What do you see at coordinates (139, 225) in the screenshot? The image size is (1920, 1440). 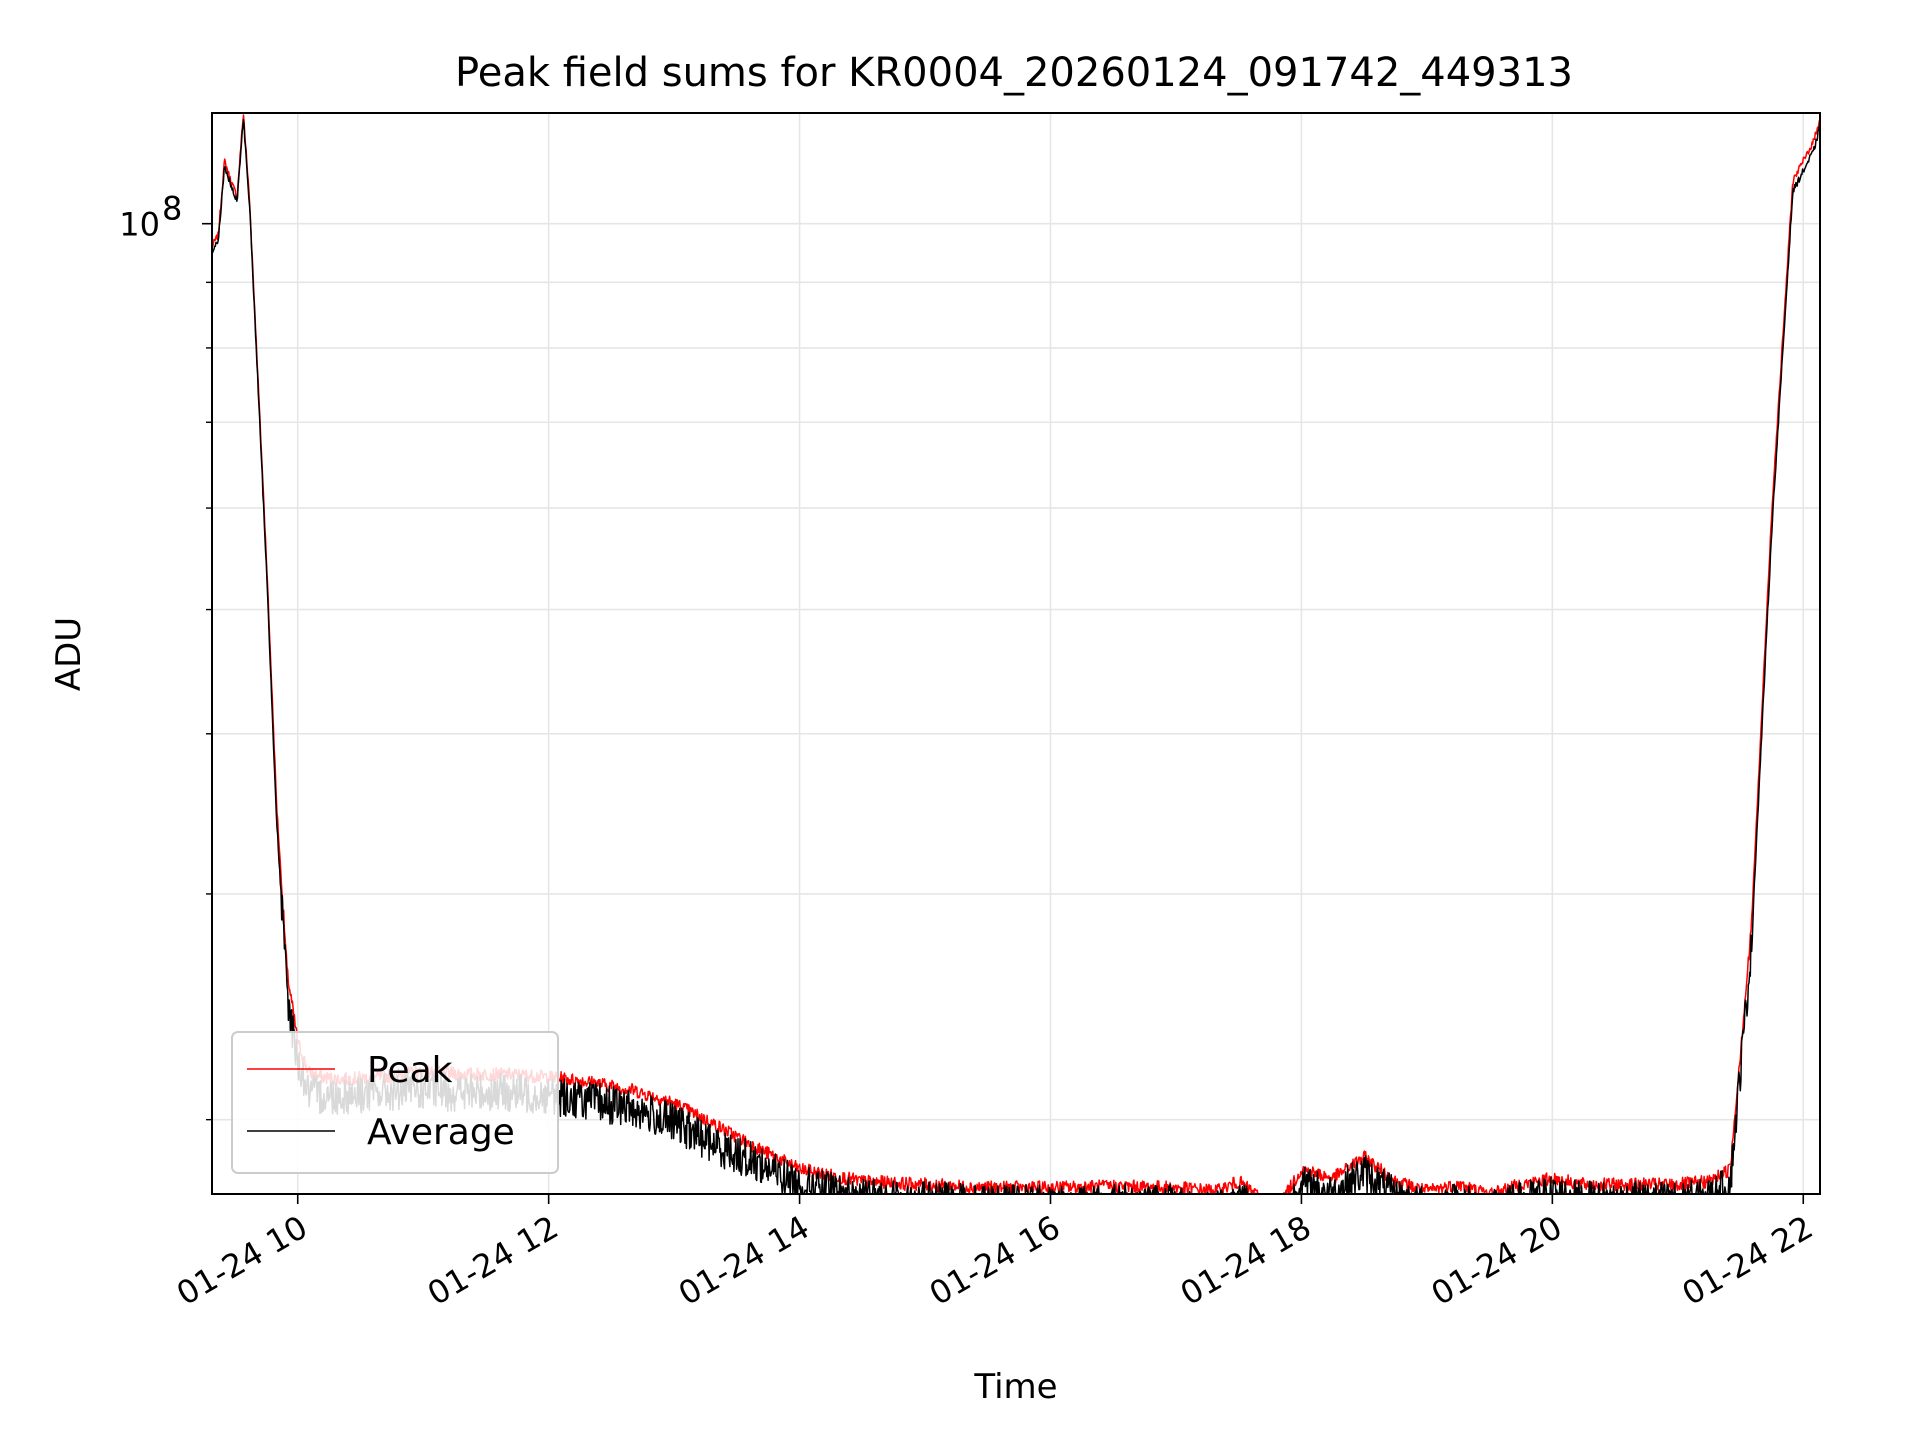 I see `y-tick-label: 10` at bounding box center [139, 225].